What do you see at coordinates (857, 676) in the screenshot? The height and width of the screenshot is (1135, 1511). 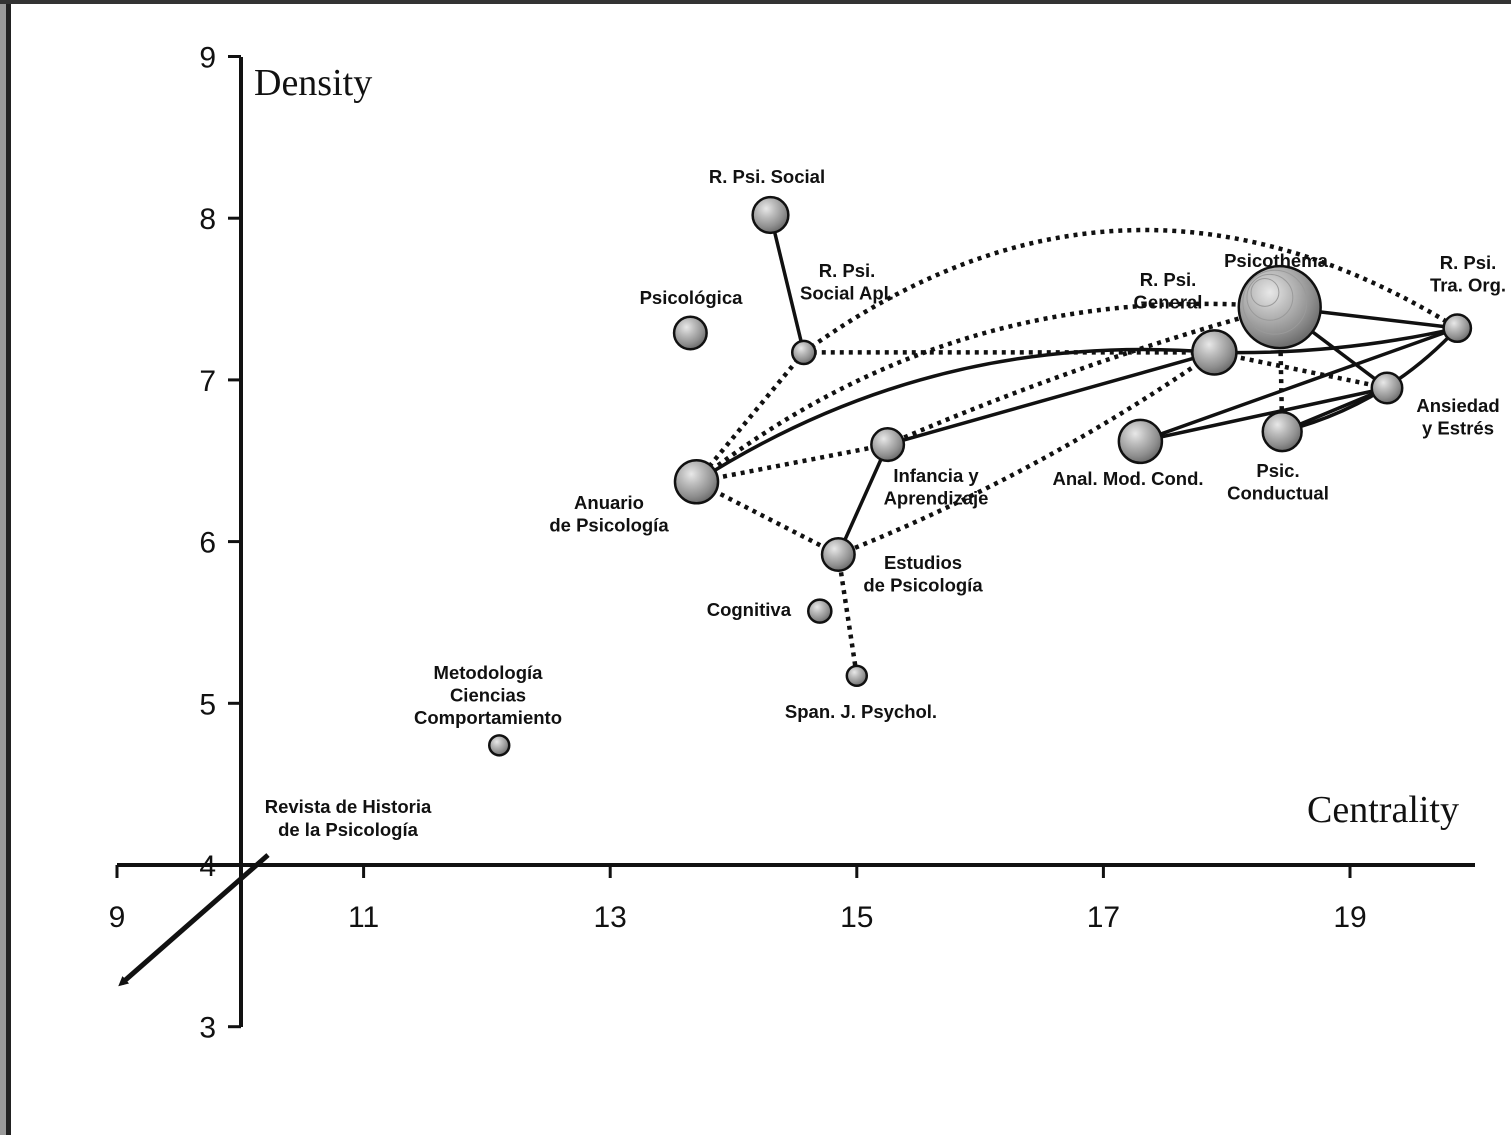 I see `node-spanj` at bounding box center [857, 676].